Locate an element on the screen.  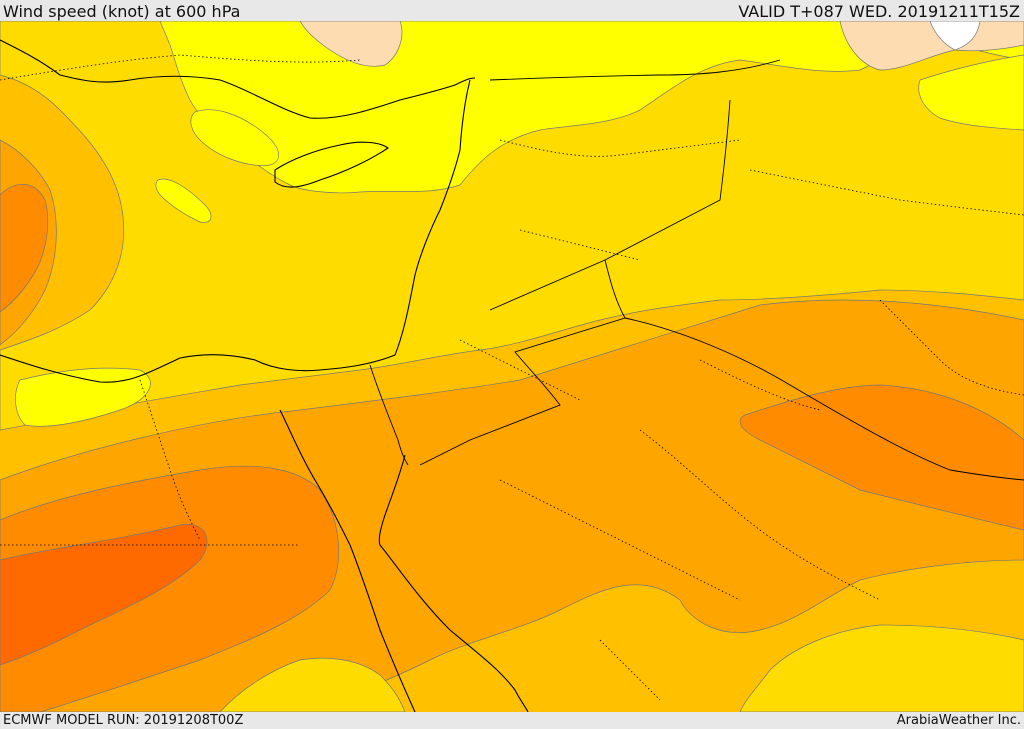
band-orange-dark-sw is located at coordinates (170, 588).